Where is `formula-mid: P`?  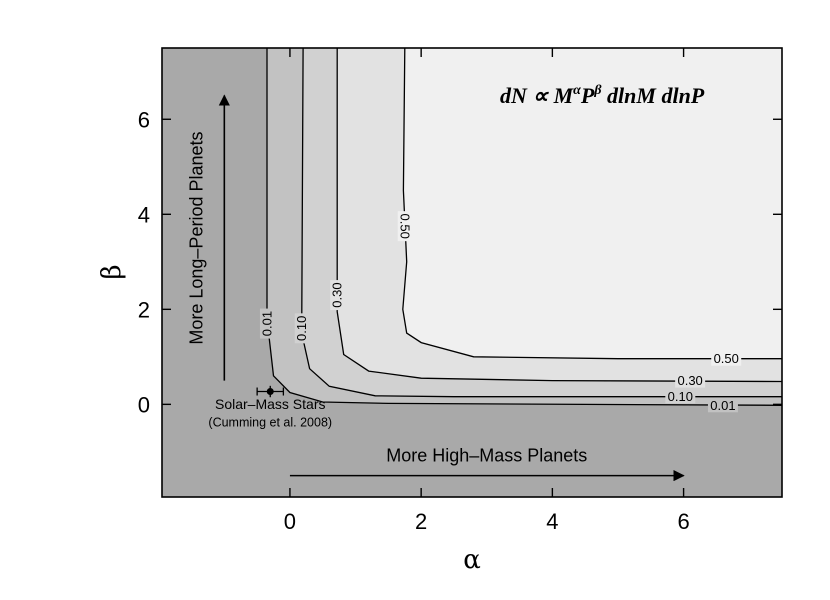
formula-mid: P is located at coordinates (587, 95).